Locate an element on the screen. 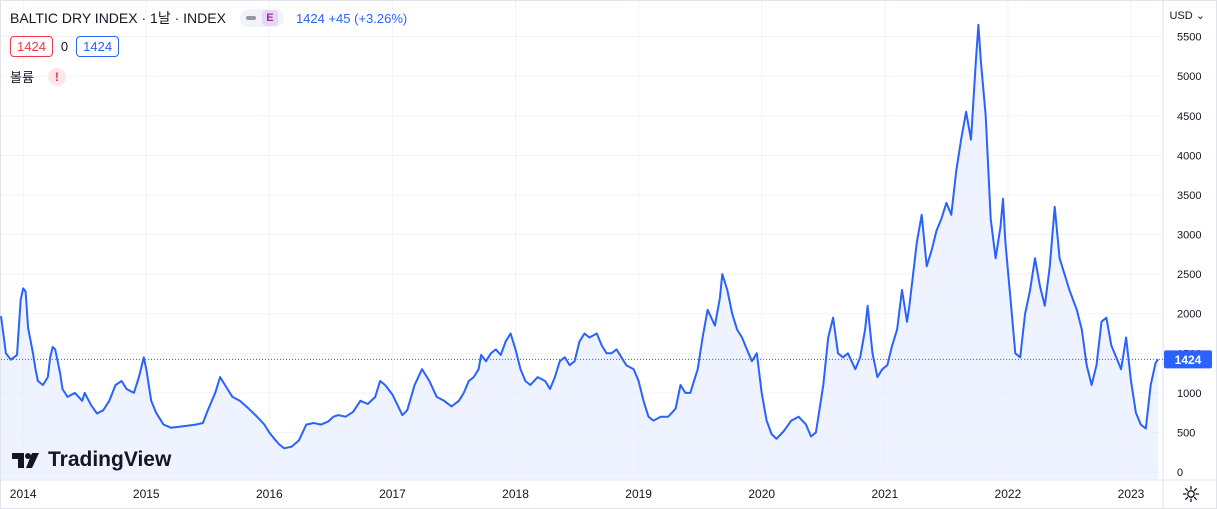 This screenshot has width=1217, height=509. y-tick-label: 2500 is located at coordinates (1189, 275).